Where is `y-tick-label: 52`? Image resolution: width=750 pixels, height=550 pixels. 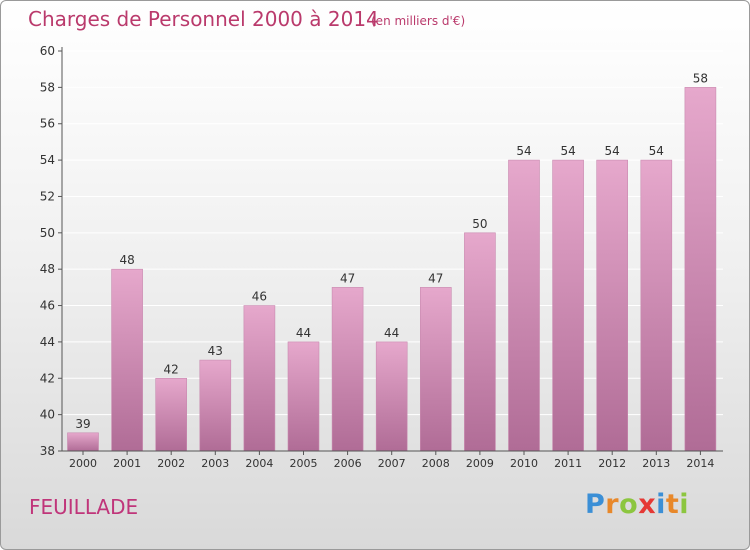 y-tick-label: 52 is located at coordinates (47, 196).